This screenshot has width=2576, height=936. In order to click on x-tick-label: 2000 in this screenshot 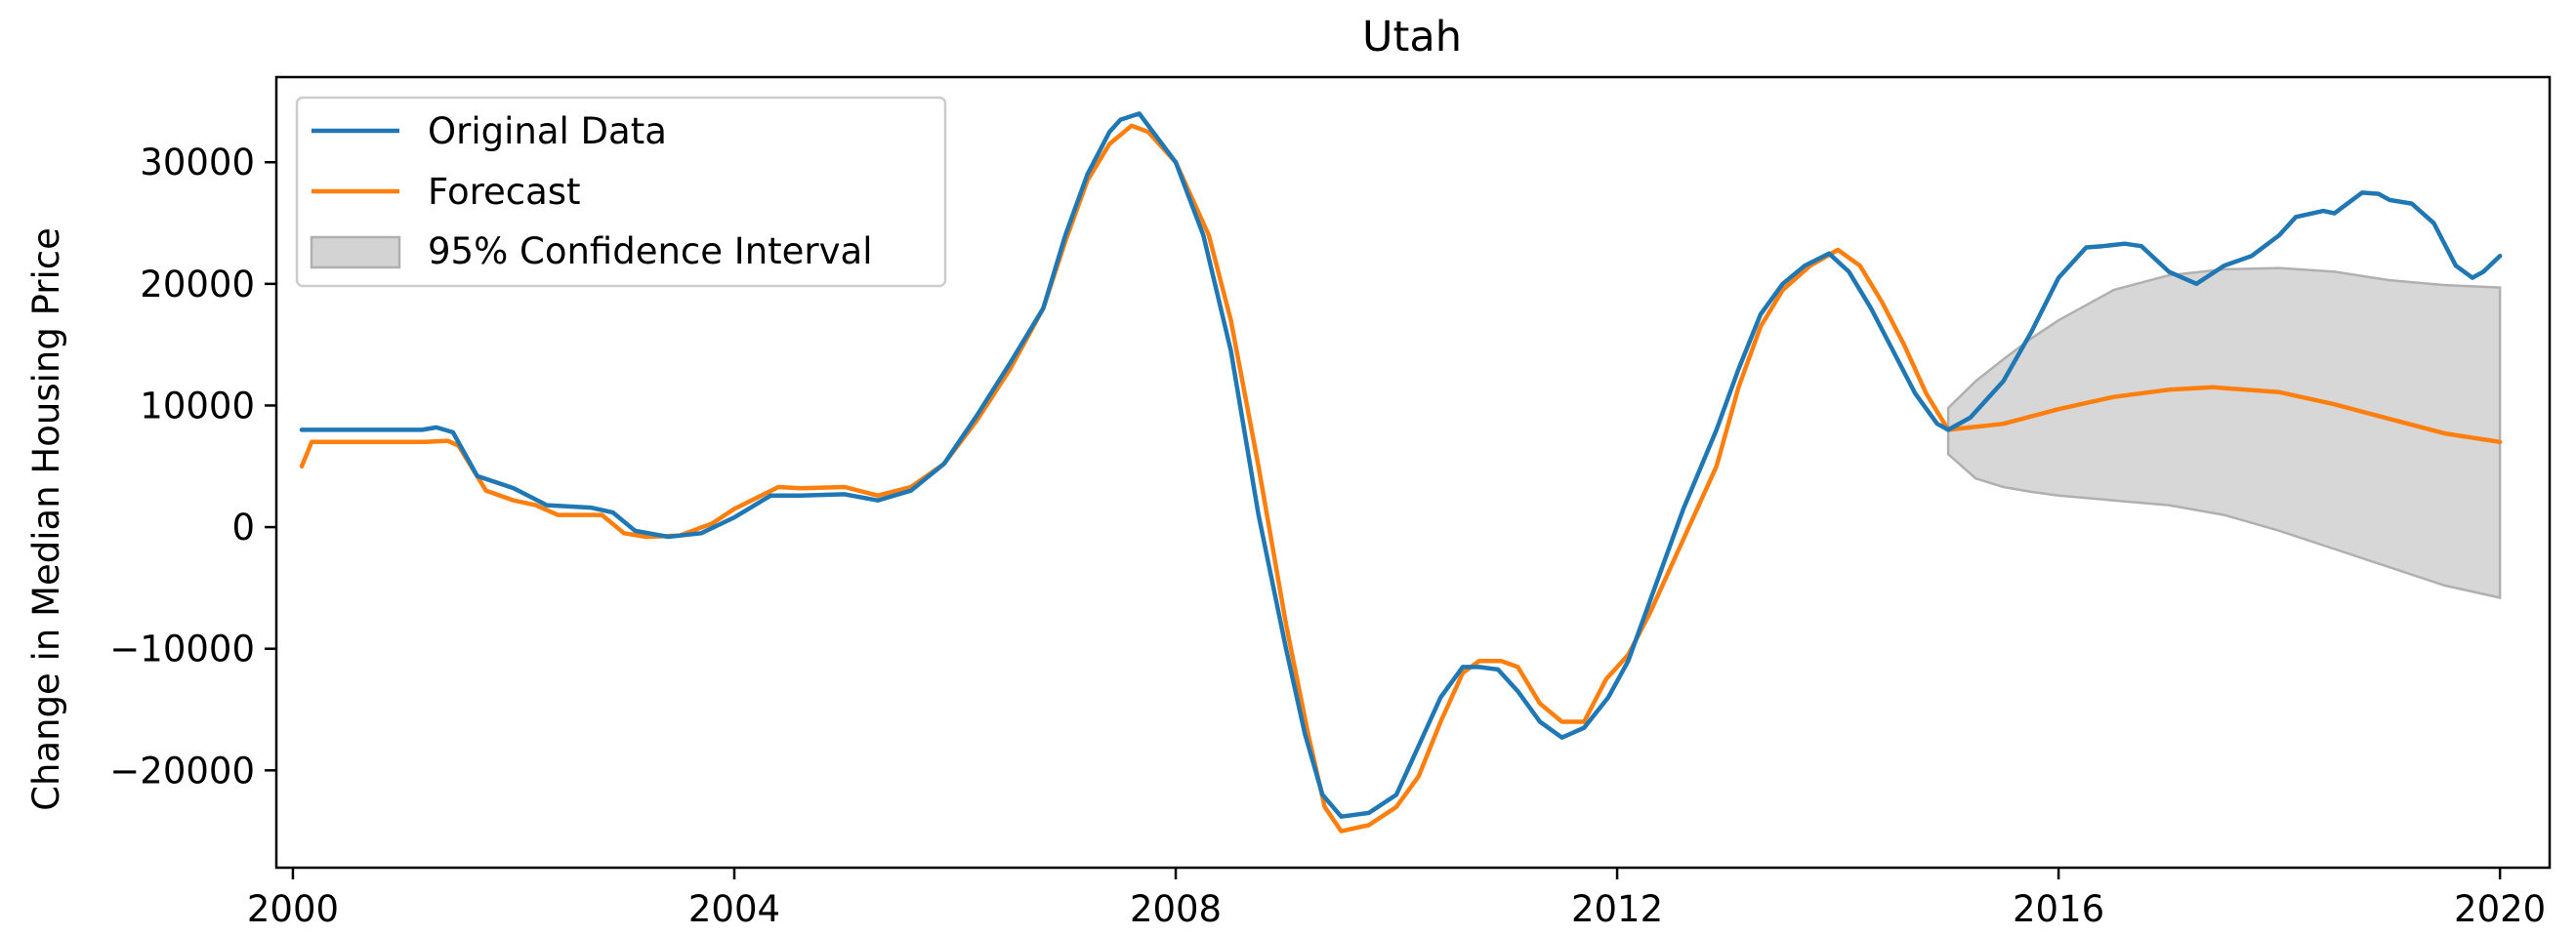, I will do `click(293, 909)`.